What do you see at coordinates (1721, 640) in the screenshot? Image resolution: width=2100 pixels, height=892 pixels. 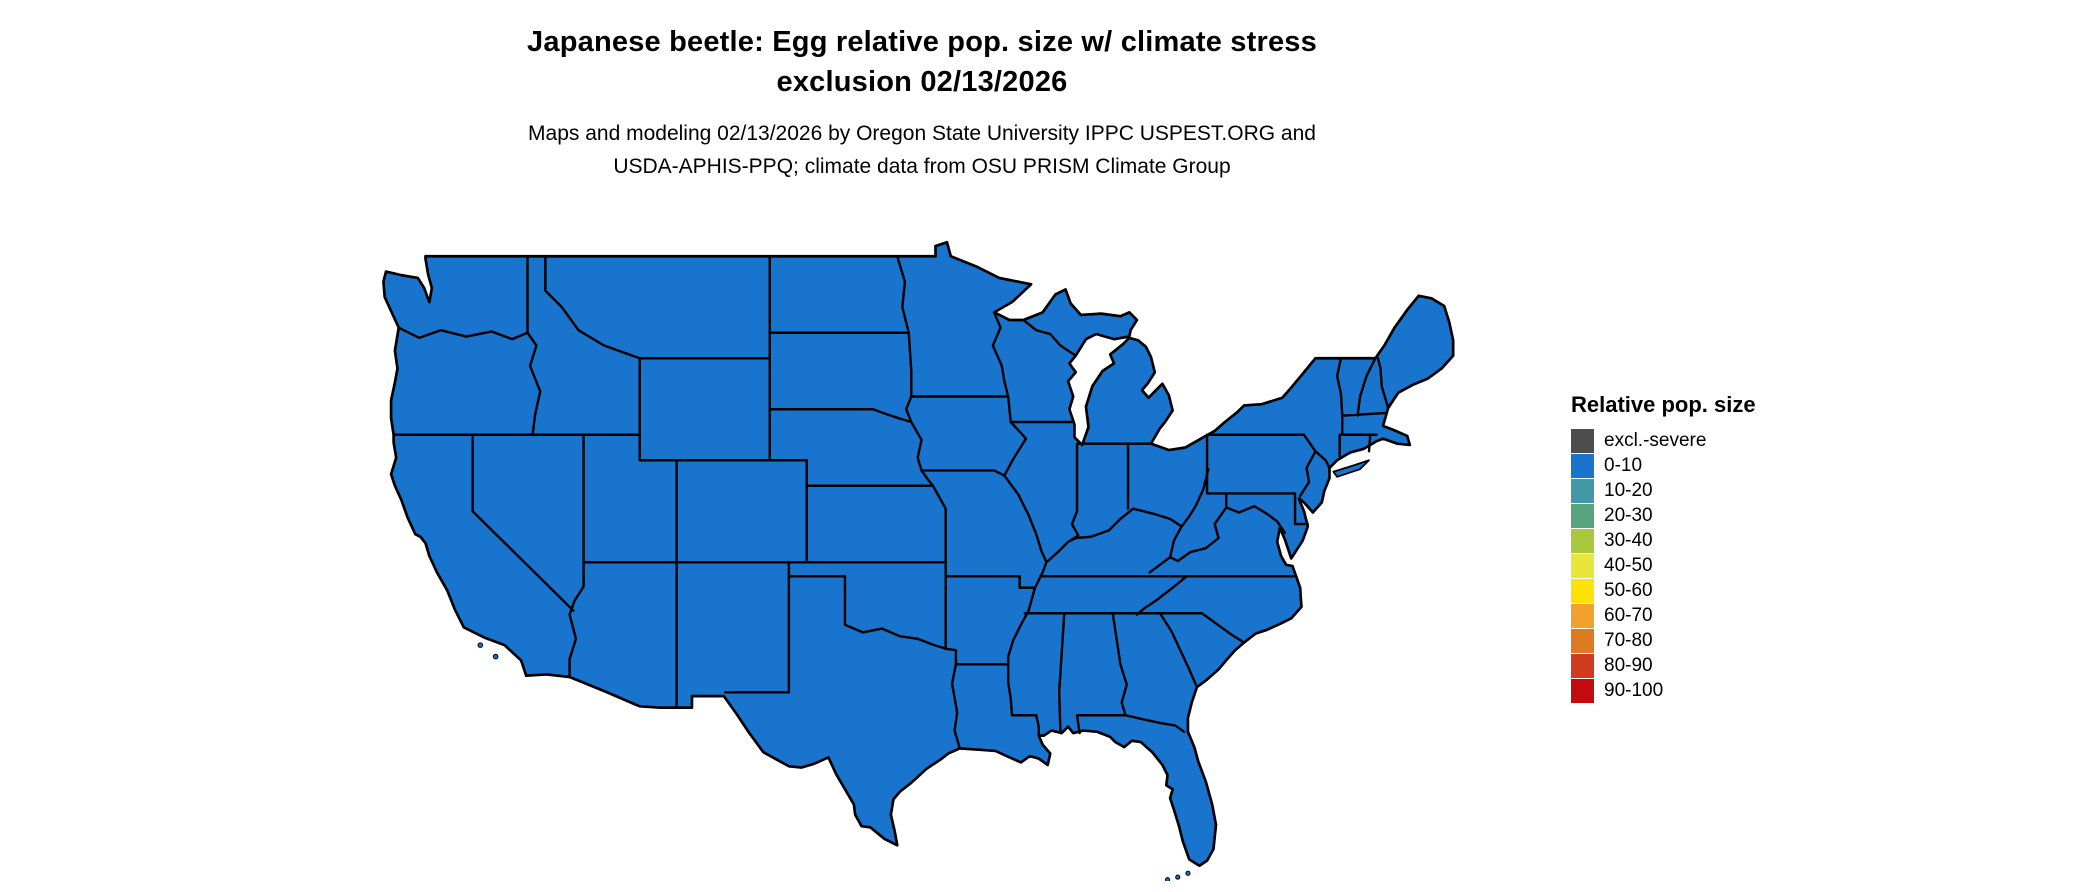 I see `legend-item: 70-80` at bounding box center [1721, 640].